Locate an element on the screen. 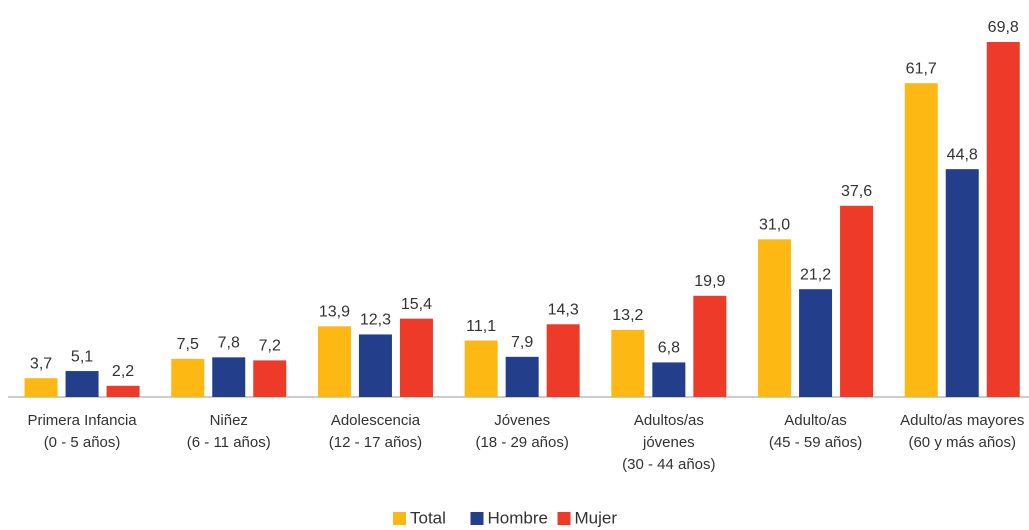 The image size is (1029, 530). x-tick-label: (6 - 11 años) is located at coordinates (229, 442).